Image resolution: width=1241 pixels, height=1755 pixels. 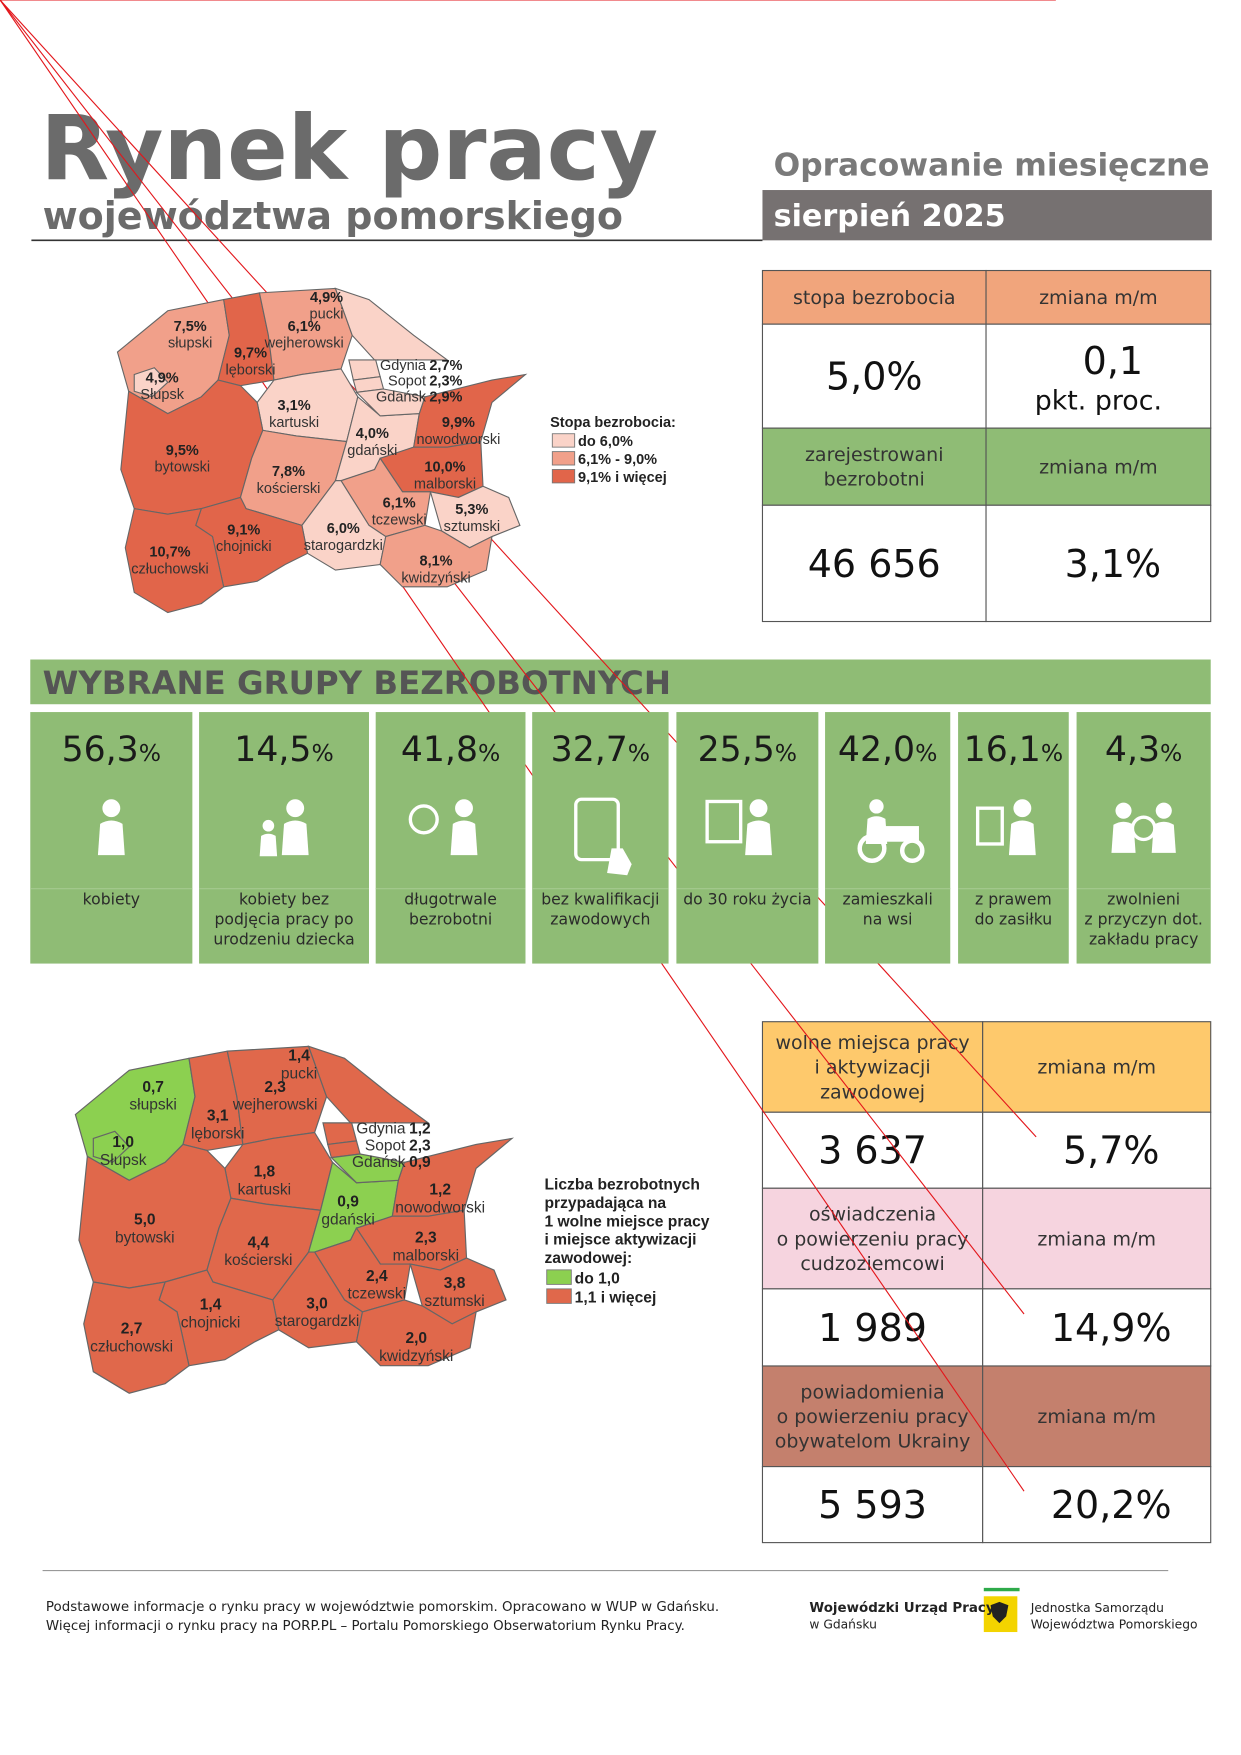 I want to click on group-value: 4,3%, so click(x=1143, y=750).